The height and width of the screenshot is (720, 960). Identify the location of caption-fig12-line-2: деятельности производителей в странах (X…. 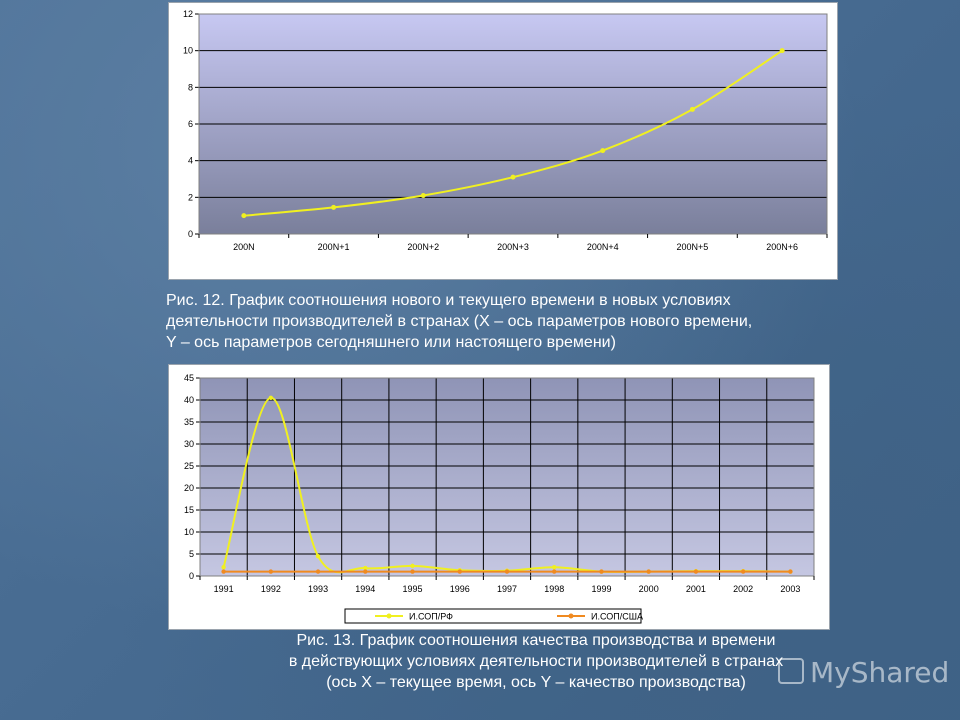
(459, 321).